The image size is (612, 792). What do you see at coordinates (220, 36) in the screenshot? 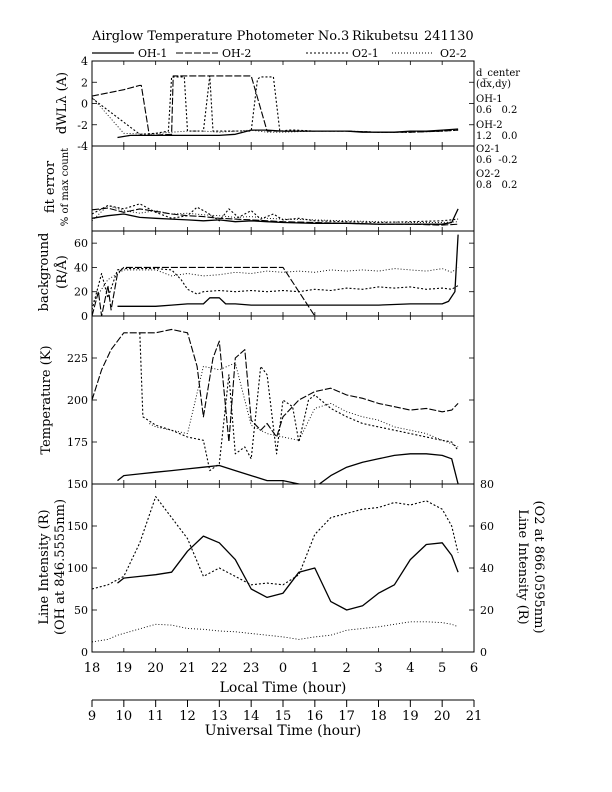
I see `figure-title: Airglow Temperature Photometer No.3` at bounding box center [220, 36].